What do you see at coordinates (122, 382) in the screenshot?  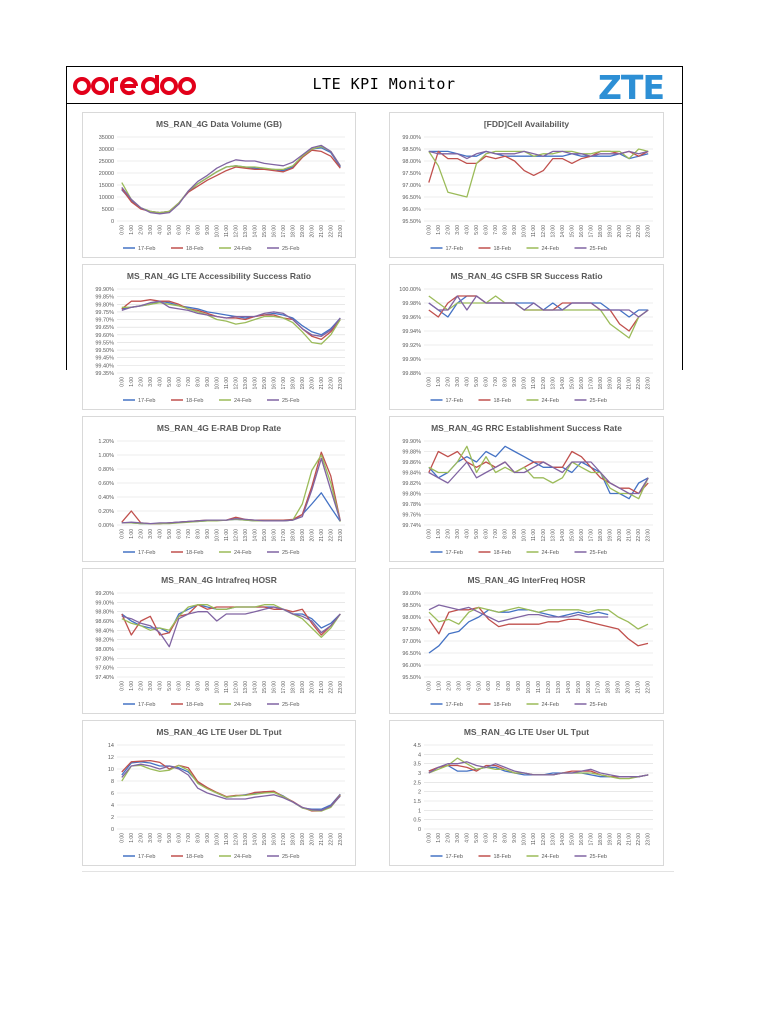 I see `x-tick-label: 0:00` at bounding box center [122, 382].